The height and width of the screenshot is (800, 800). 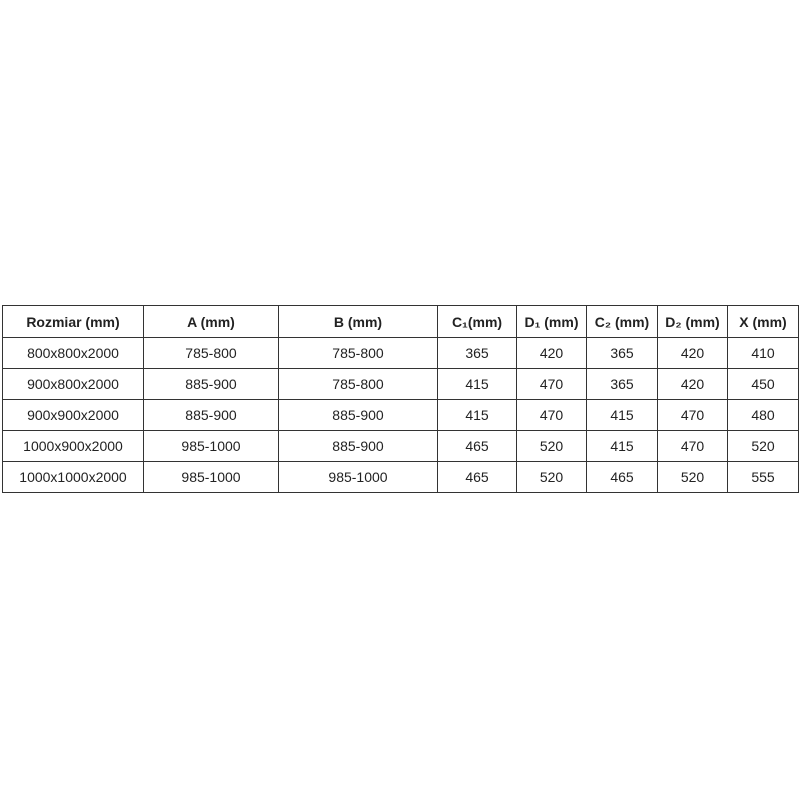 I want to click on table-cell: 1000x900x2000, so click(x=73, y=446).